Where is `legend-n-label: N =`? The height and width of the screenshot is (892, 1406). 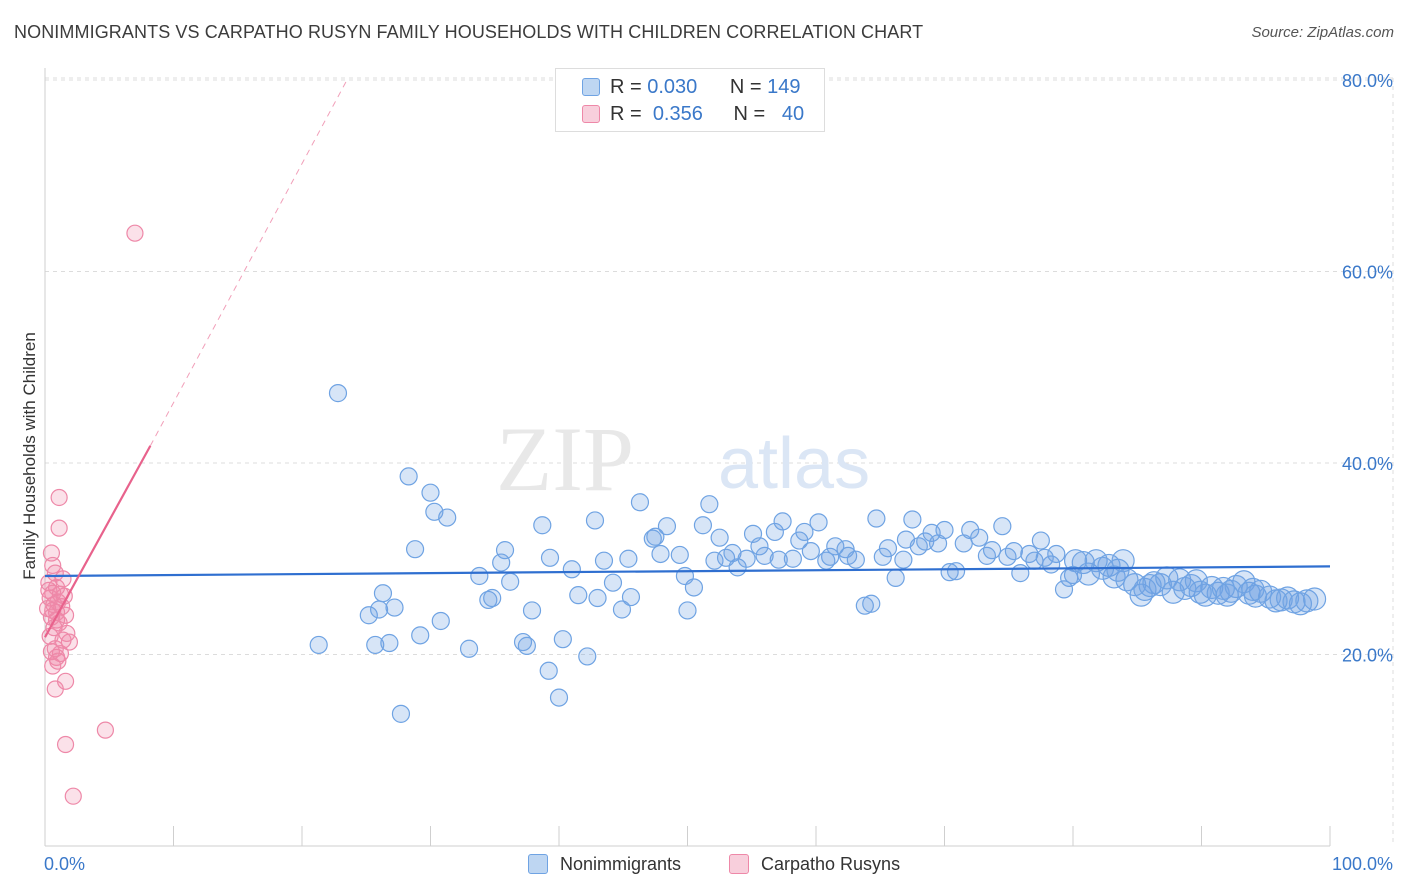
legend-n-label: N = is located at coordinates (745, 86).